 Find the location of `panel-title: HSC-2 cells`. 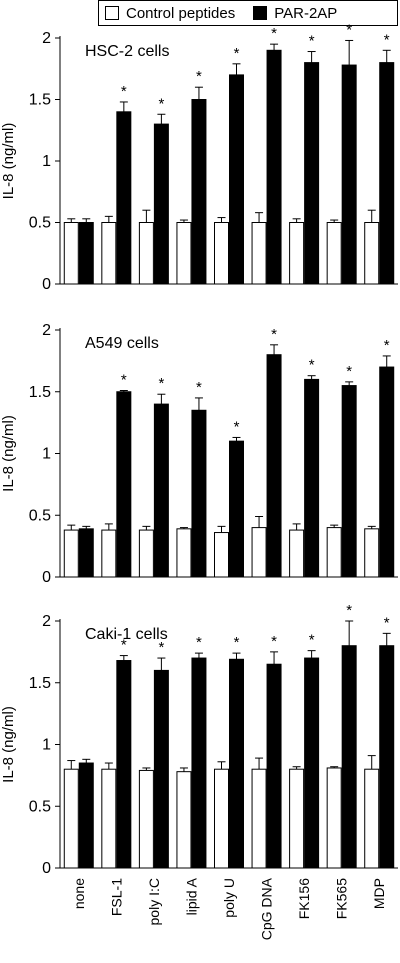

panel-title: HSC-2 cells is located at coordinates (127, 51).